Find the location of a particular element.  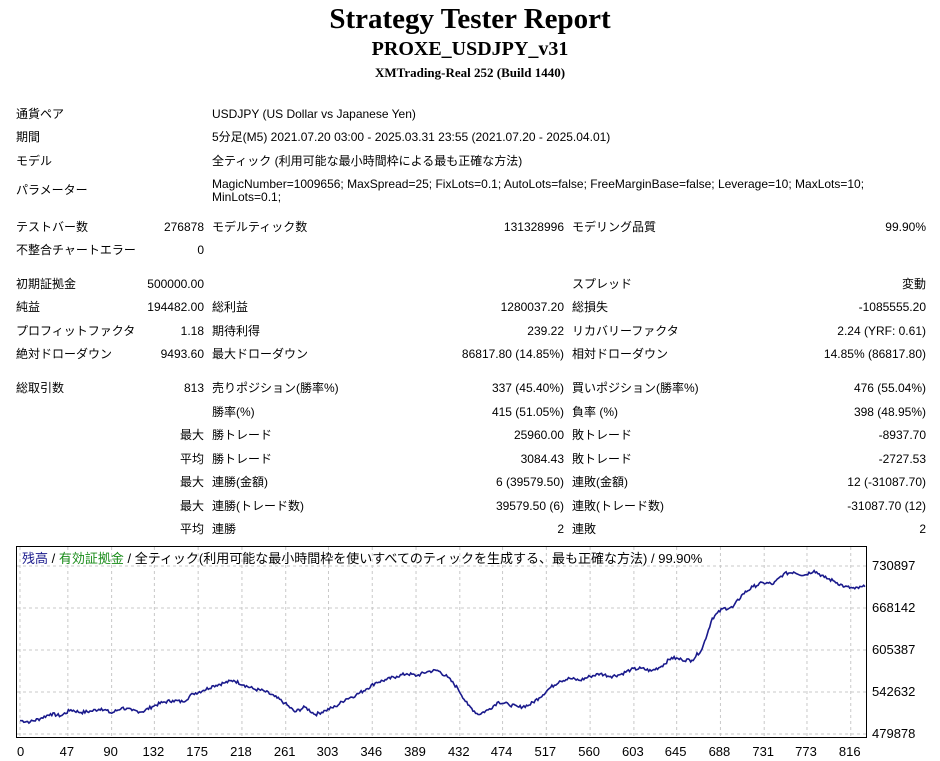

avg-cons-win-label: 連勝 is located at coordinates (224, 529).